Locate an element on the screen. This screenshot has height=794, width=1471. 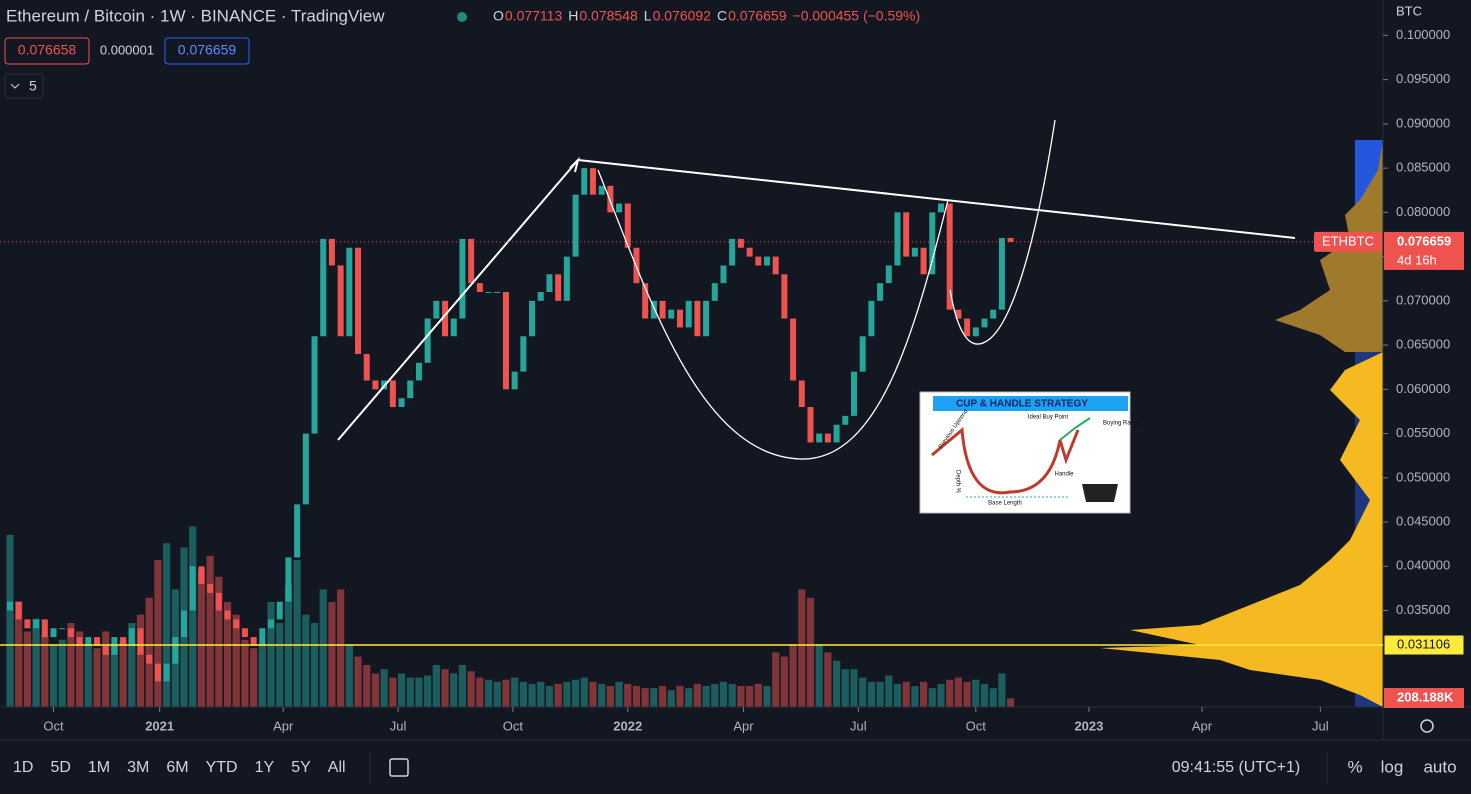
range-button: 1D is located at coordinates (23, 767).